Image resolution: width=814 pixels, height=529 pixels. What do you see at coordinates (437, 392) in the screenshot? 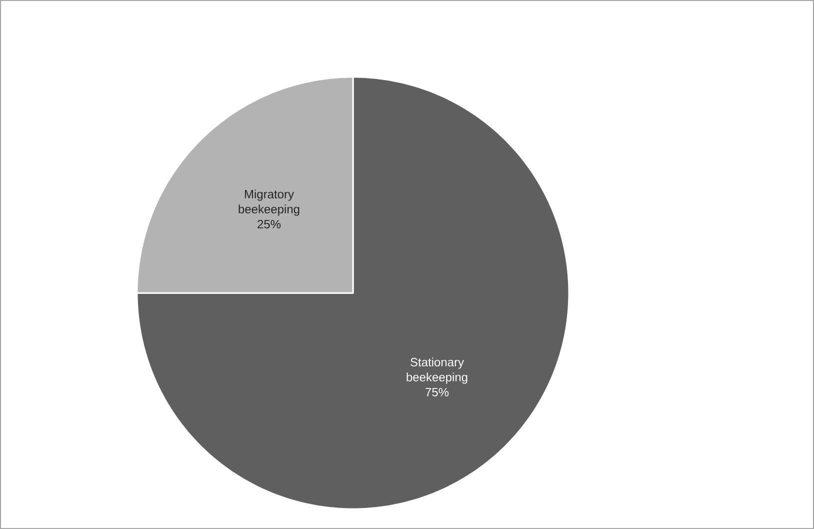
I see `data-label: 75%` at bounding box center [437, 392].